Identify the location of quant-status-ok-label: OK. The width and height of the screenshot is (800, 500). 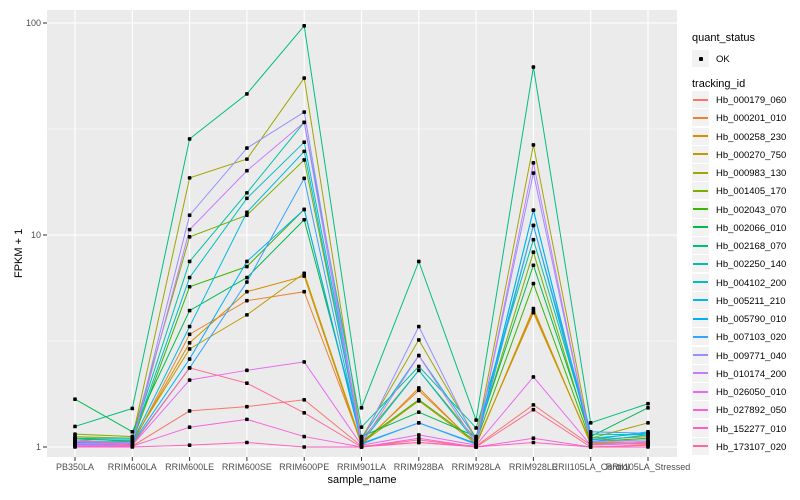
(723, 59).